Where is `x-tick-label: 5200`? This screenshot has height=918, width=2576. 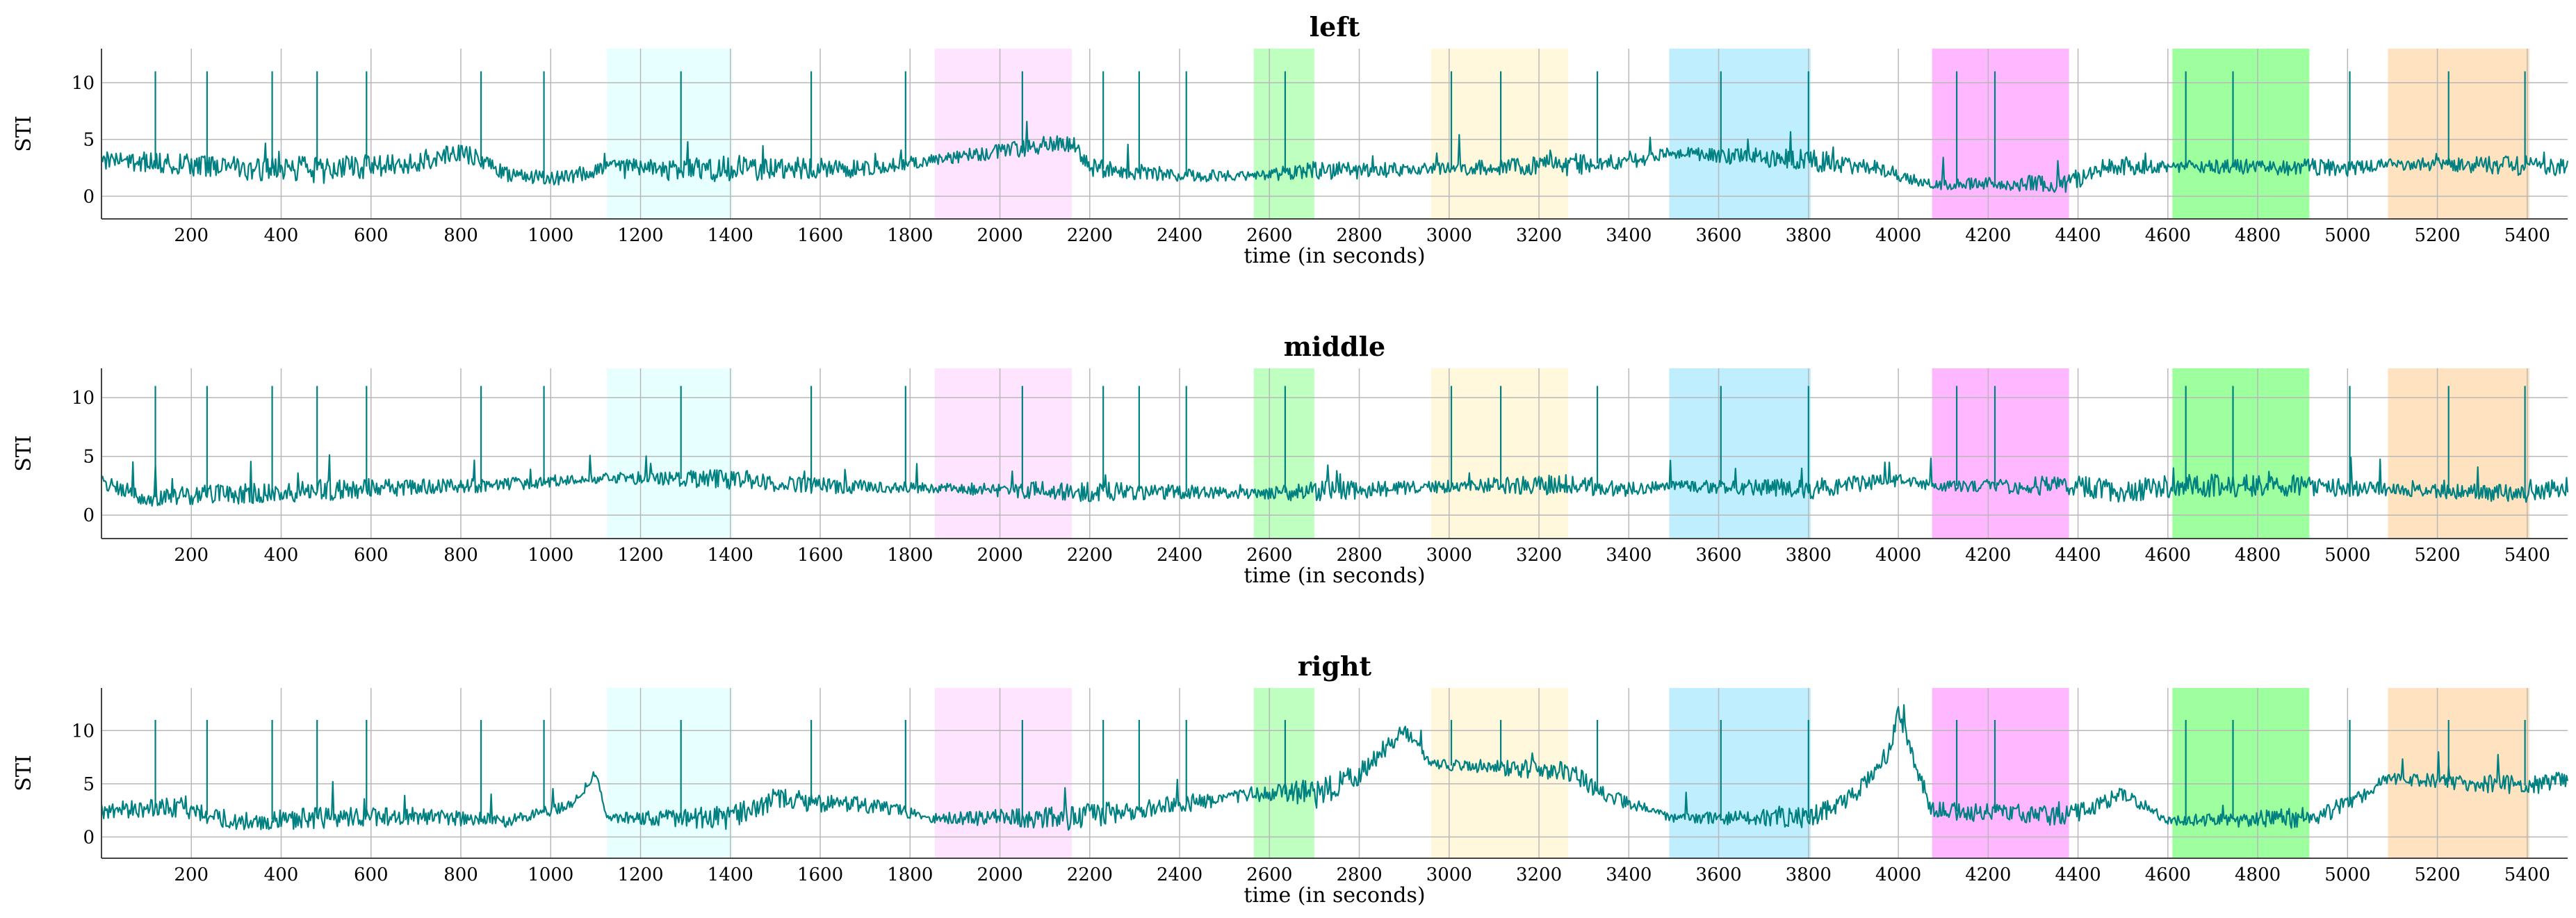
x-tick-label: 5200 is located at coordinates (2437, 874).